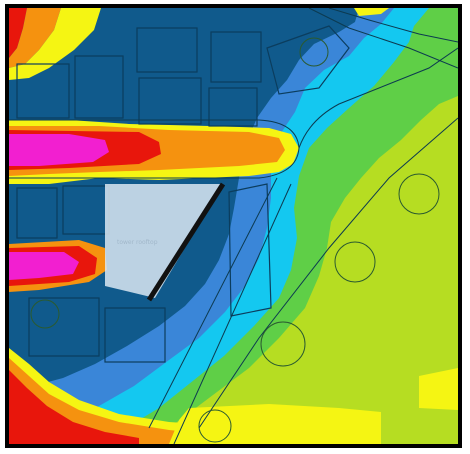 Image resolution: width=470 pixels, height=454 pixels. What do you see at coordinates (18, 33) in the screenshot?
I see `zone-top-red` at bounding box center [18, 33].